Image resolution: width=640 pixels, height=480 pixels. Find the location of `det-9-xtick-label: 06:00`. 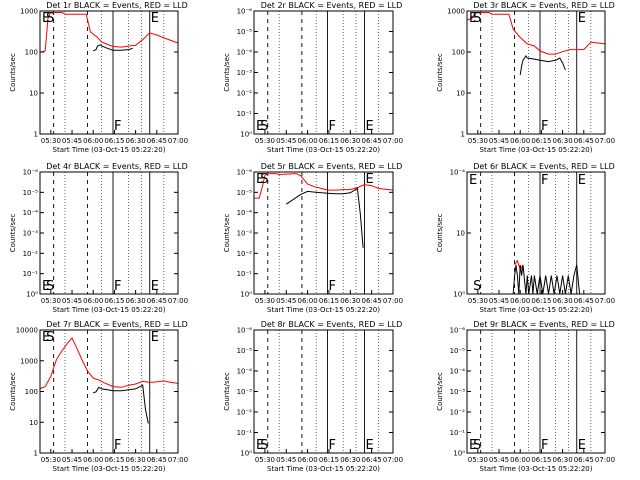

det-9-xtick-label: 06:00 is located at coordinates (520, 460).